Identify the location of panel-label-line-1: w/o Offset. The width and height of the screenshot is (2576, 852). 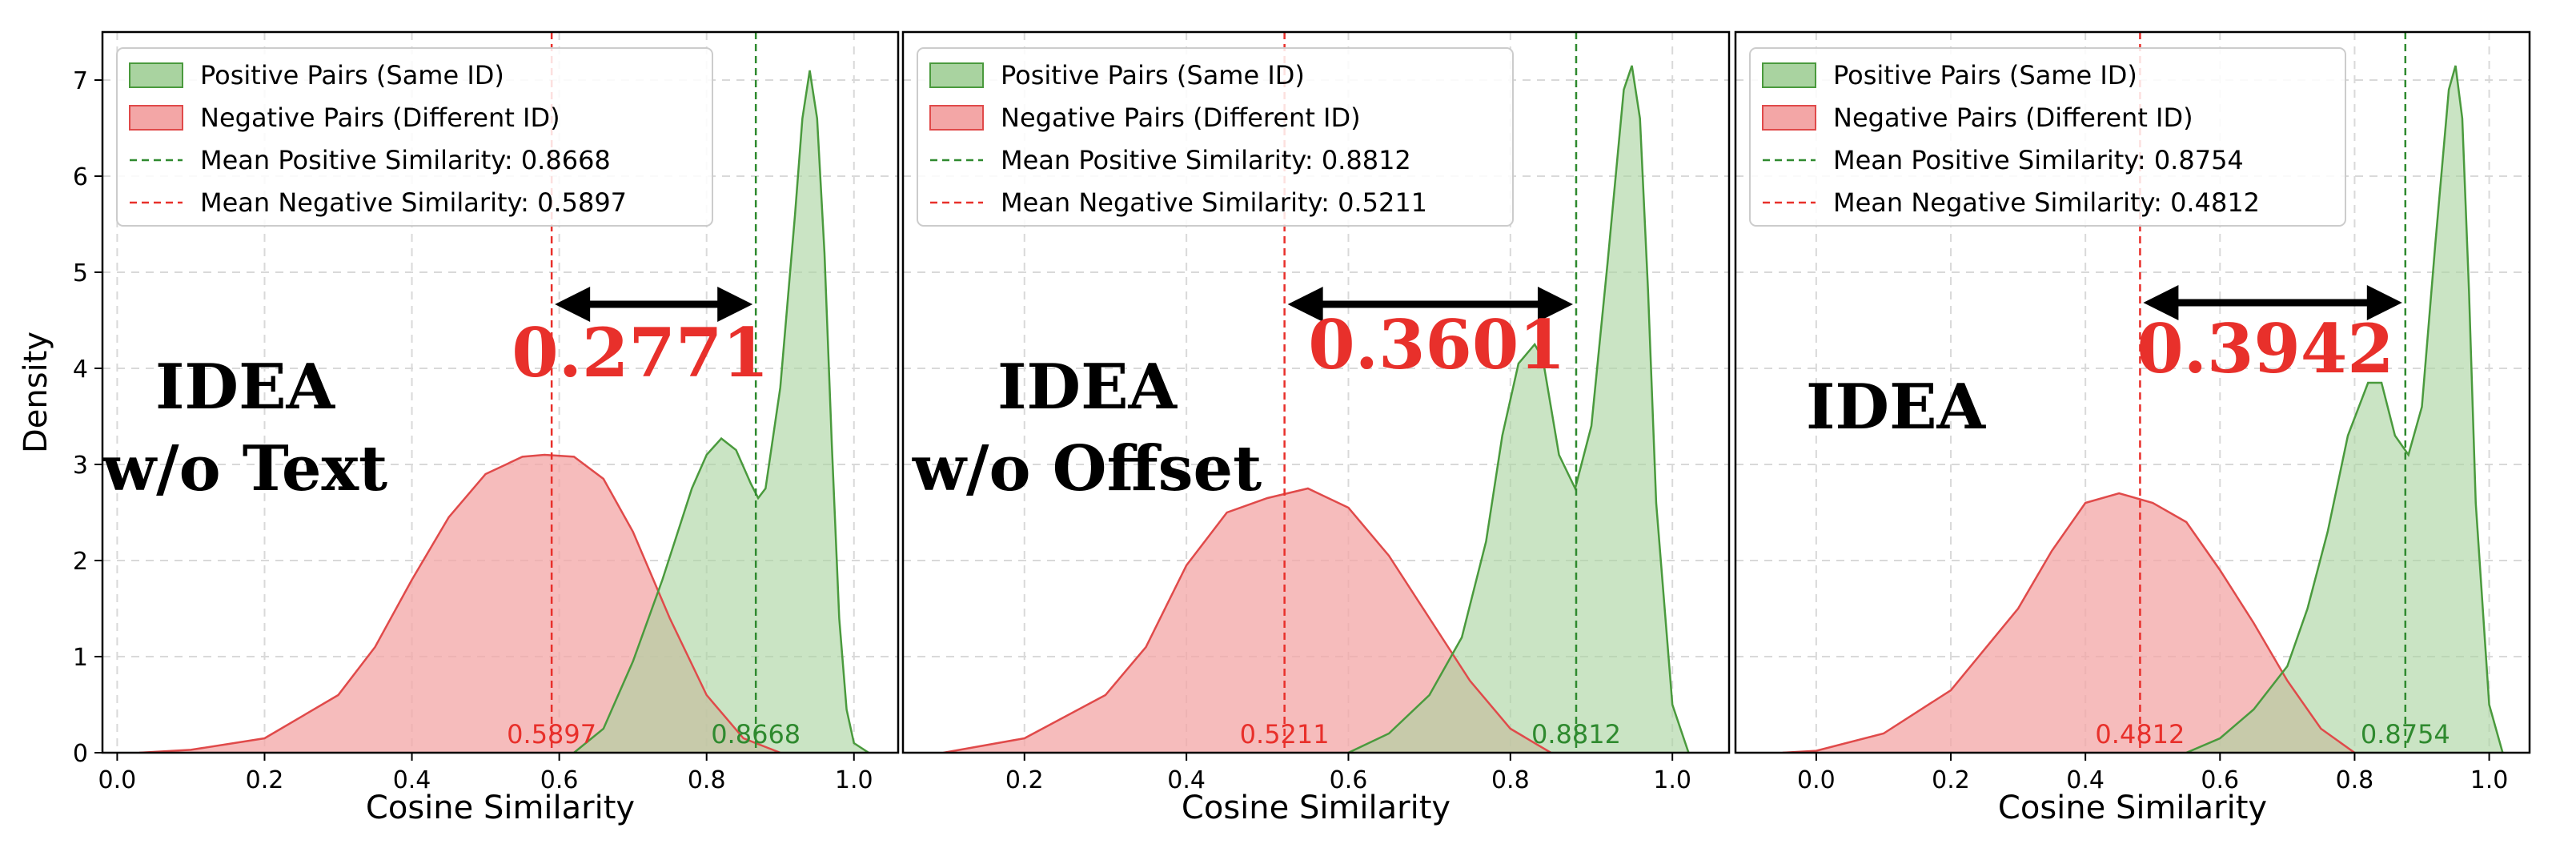
(1087, 468).